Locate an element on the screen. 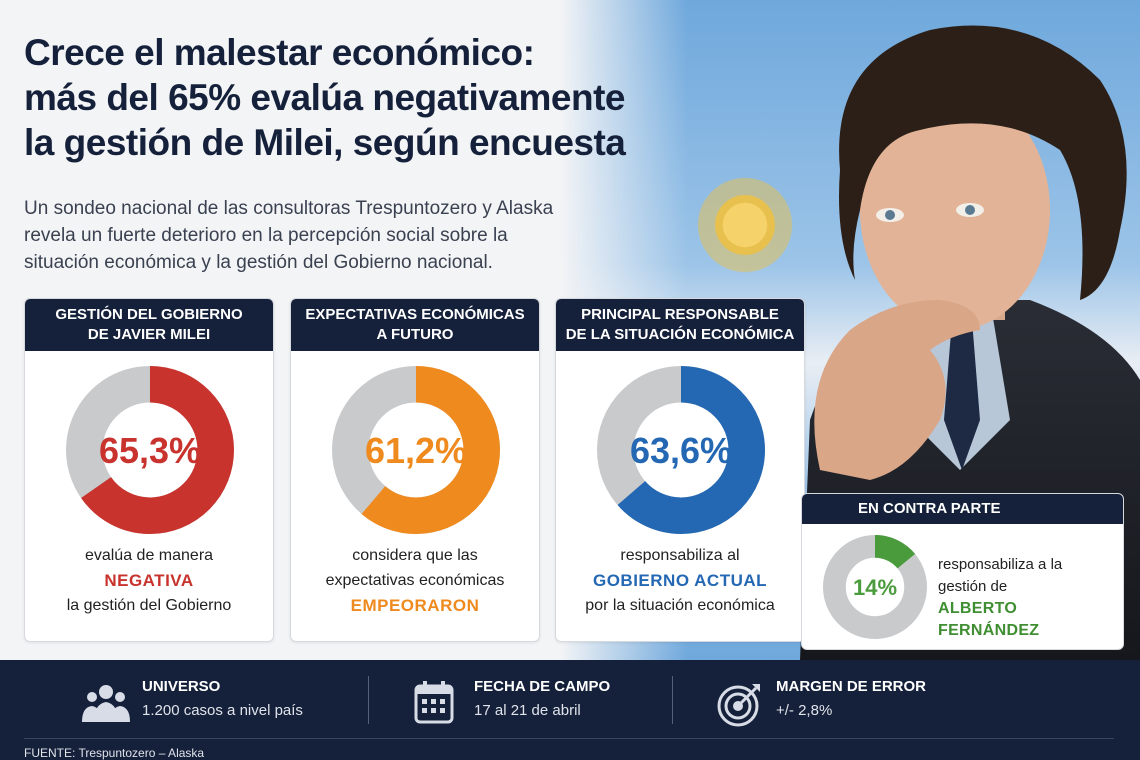 The image size is (1140, 760). desc-line: expectativas económicas is located at coordinates (415, 580).